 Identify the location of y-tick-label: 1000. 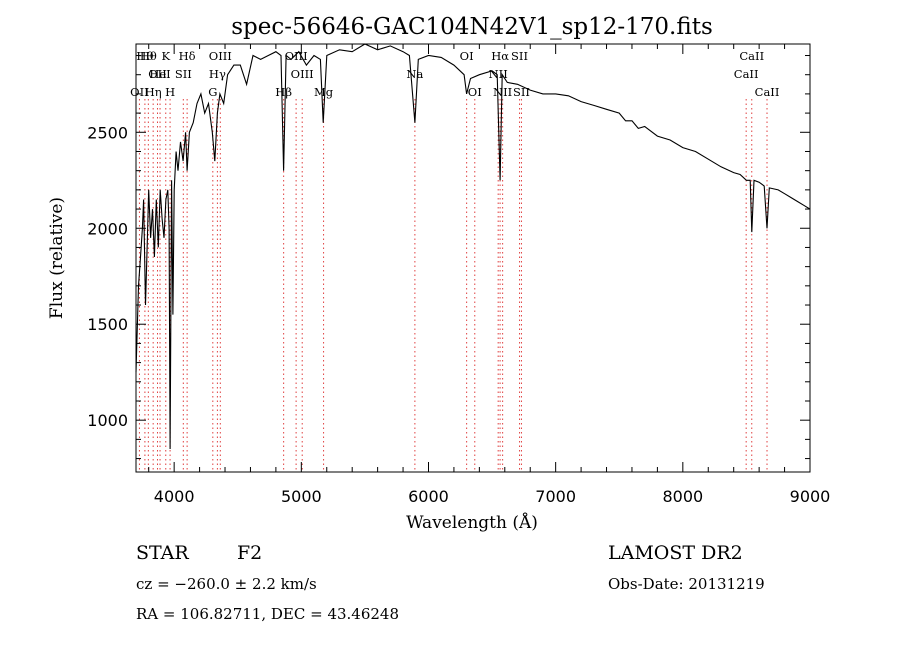
(107, 420).